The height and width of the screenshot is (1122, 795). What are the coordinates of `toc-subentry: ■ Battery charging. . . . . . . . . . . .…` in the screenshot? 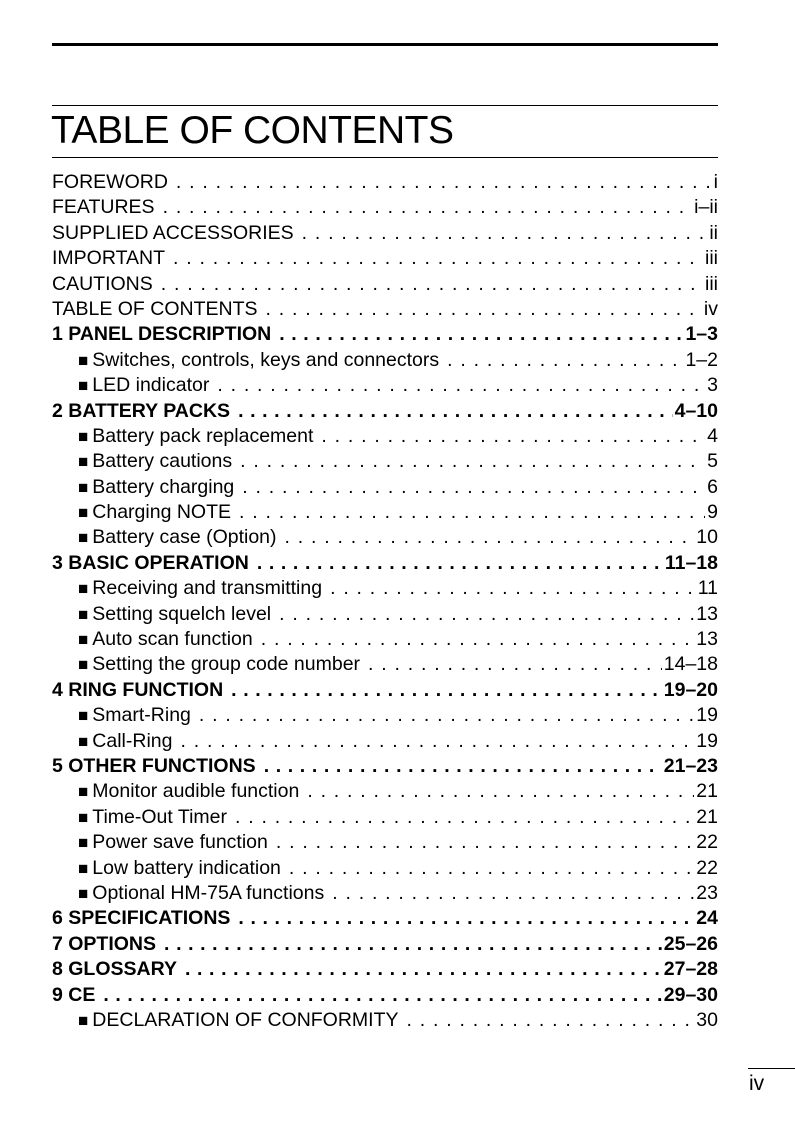 It's located at (385, 487).